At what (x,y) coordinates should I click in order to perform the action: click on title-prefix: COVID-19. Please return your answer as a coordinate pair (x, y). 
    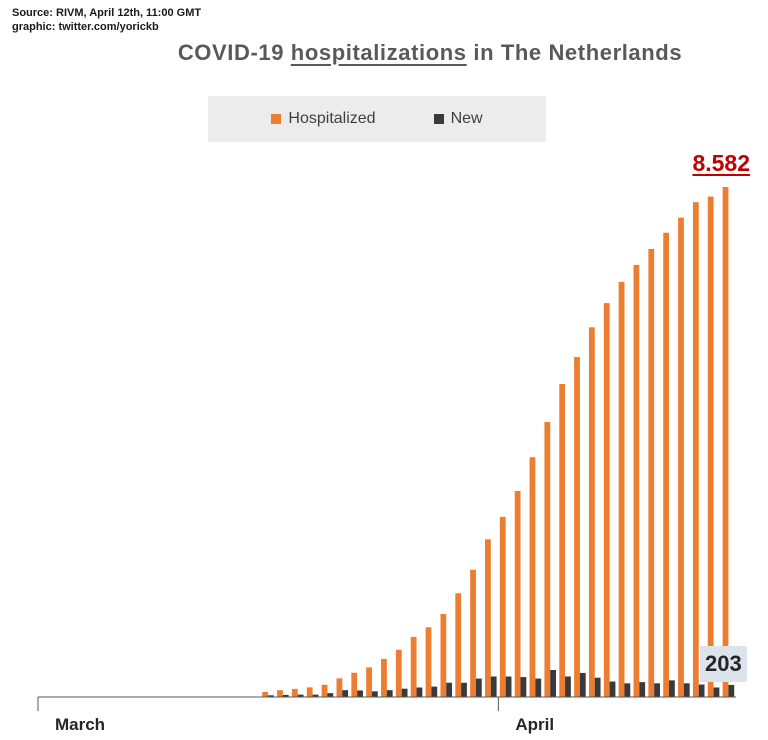
    Looking at the image, I should click on (234, 52).